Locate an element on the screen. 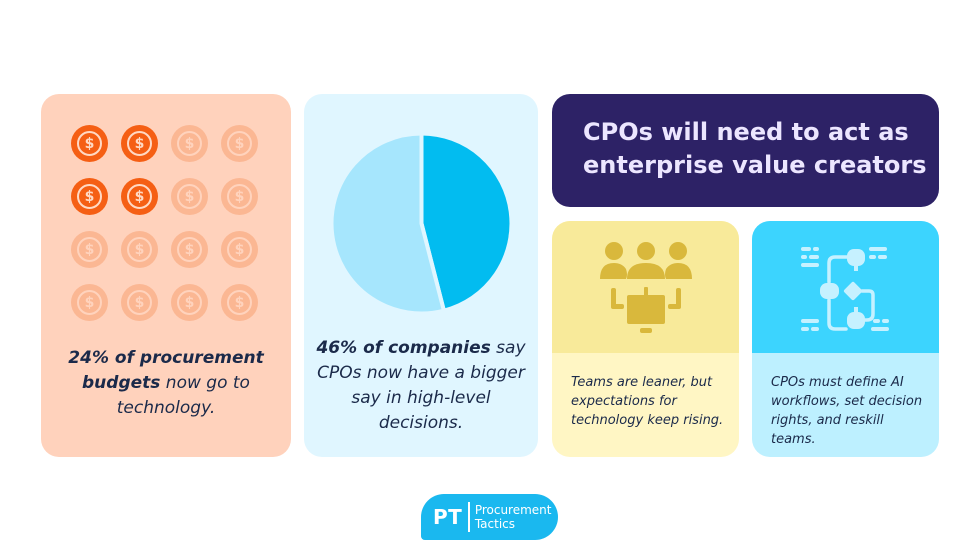  logo-wordmark: Procurement Tactics is located at coordinates (513, 517).